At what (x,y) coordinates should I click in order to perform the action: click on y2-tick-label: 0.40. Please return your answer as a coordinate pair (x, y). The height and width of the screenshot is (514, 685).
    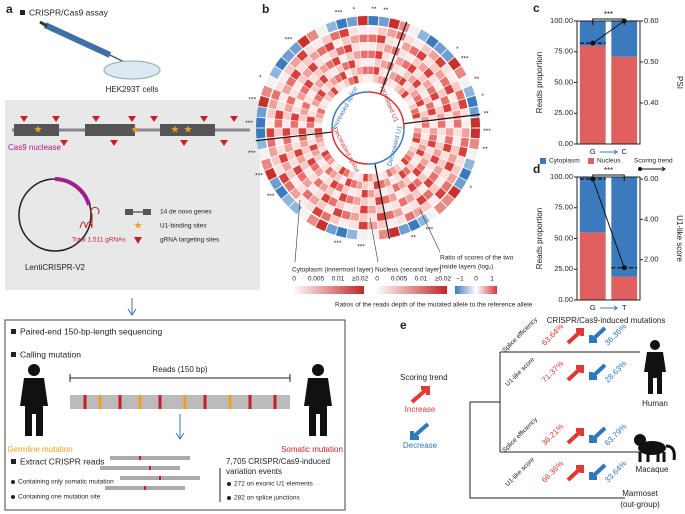
    Looking at the image, I should click on (651, 102).